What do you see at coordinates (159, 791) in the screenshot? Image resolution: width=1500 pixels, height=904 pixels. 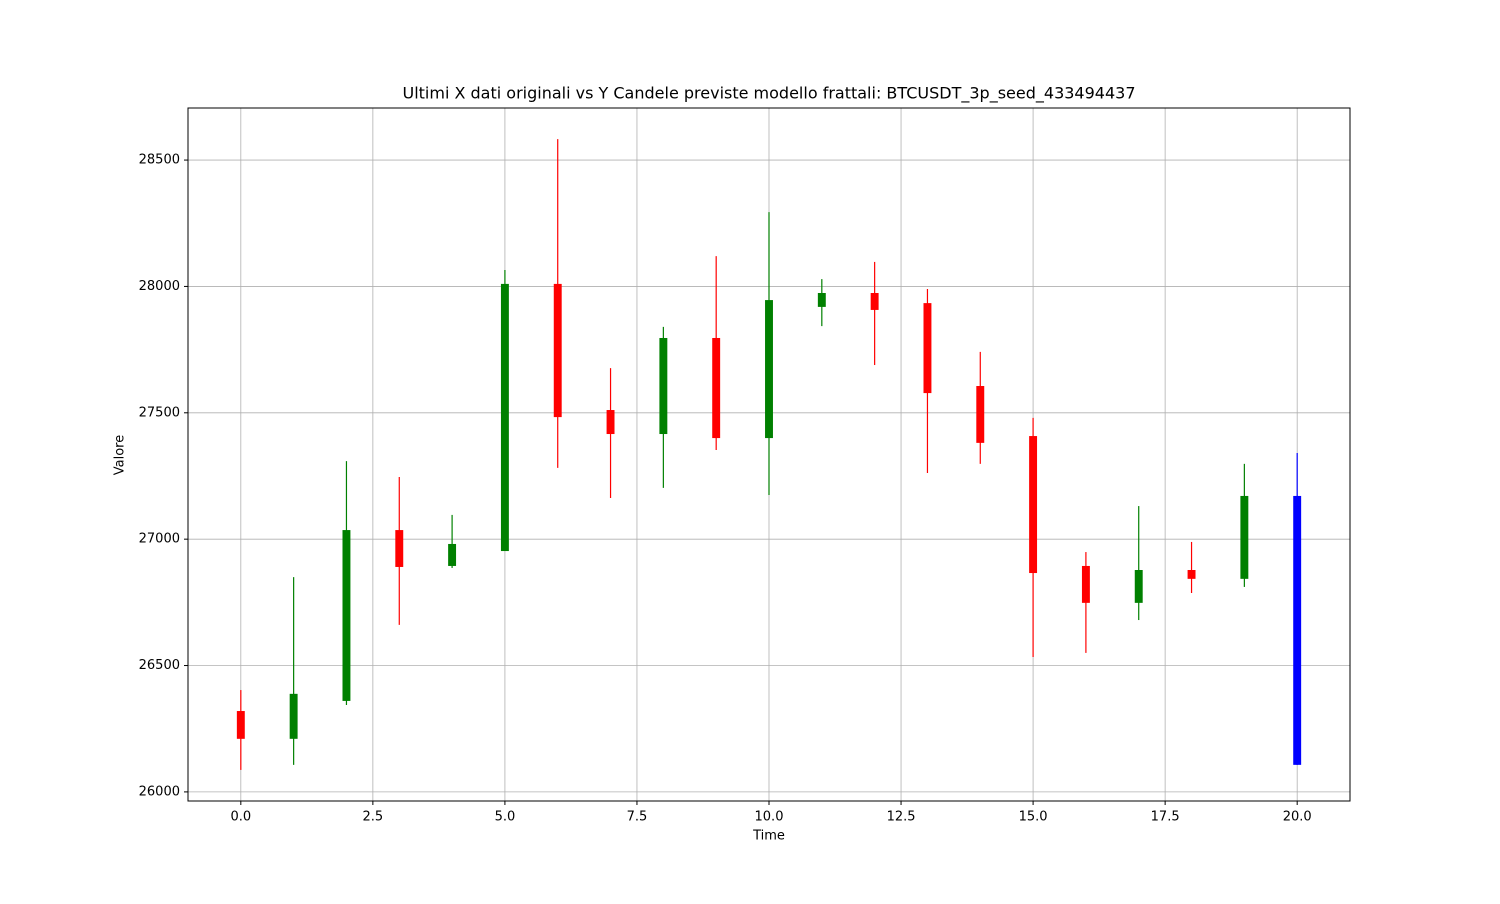 I see `y-tick-label: 26000` at bounding box center [159, 791].